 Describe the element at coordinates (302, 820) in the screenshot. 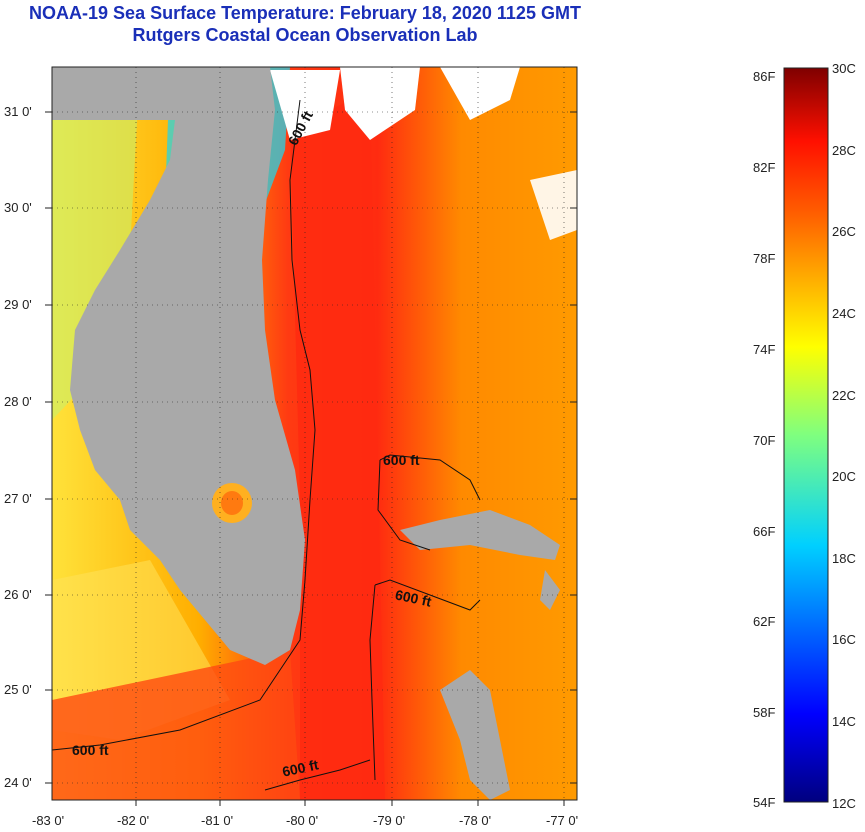

I see `lon-label-80: -80 0'` at that location.